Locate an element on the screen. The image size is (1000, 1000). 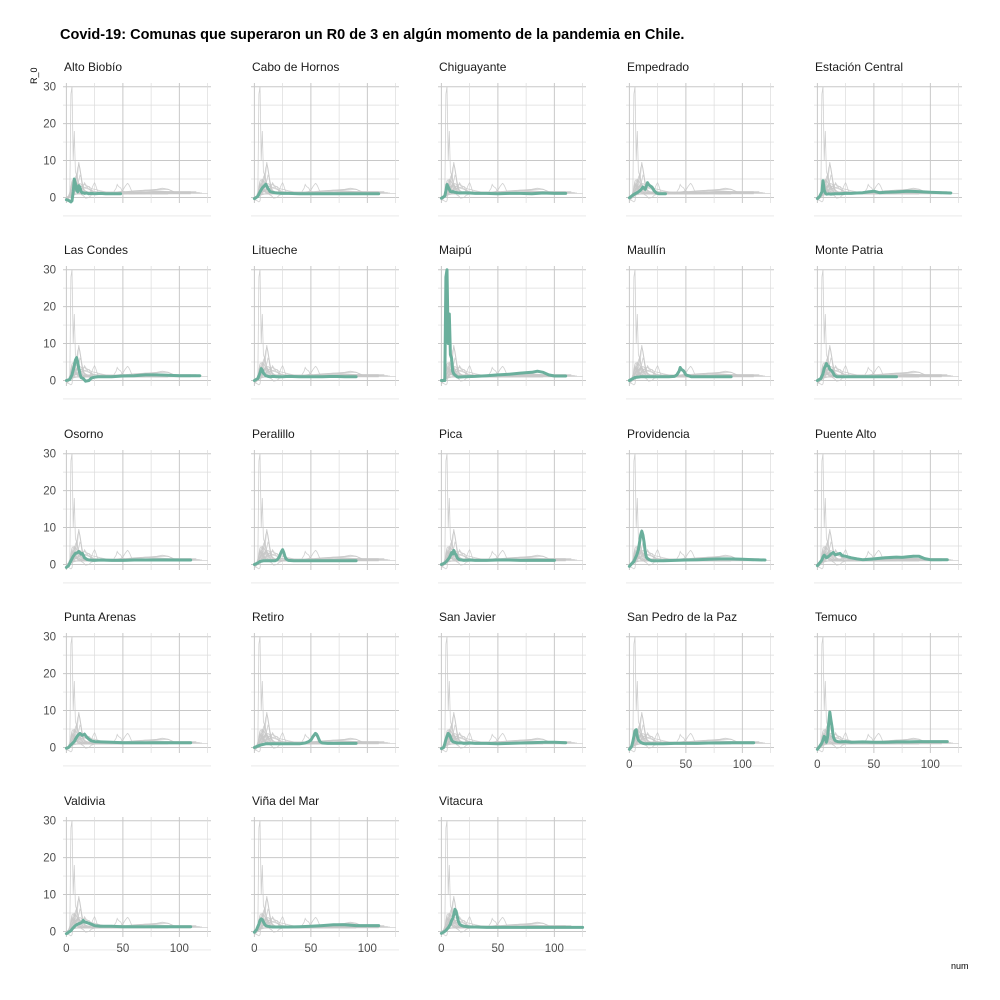
panel-title: Chiguayante is located at coordinates (473, 67).